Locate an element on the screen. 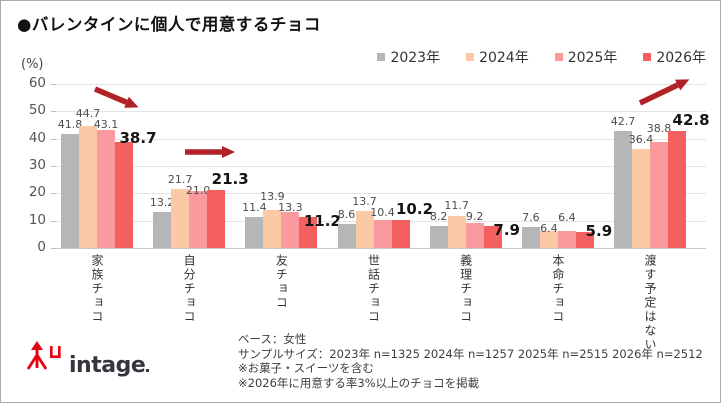  logo-period is located at coordinates (148, 370).